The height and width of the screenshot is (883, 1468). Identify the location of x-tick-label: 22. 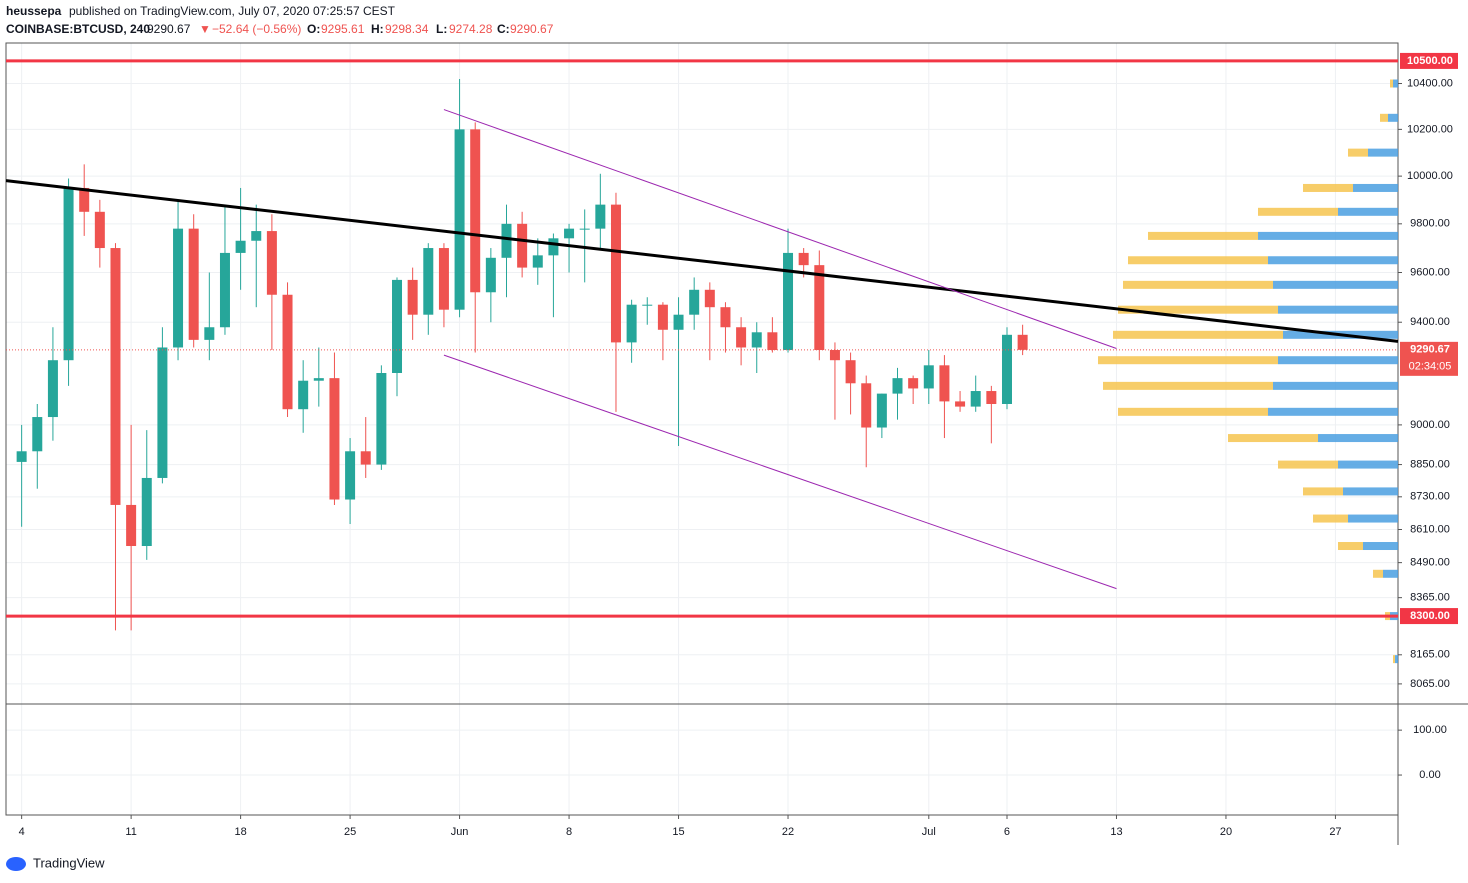
(788, 832).